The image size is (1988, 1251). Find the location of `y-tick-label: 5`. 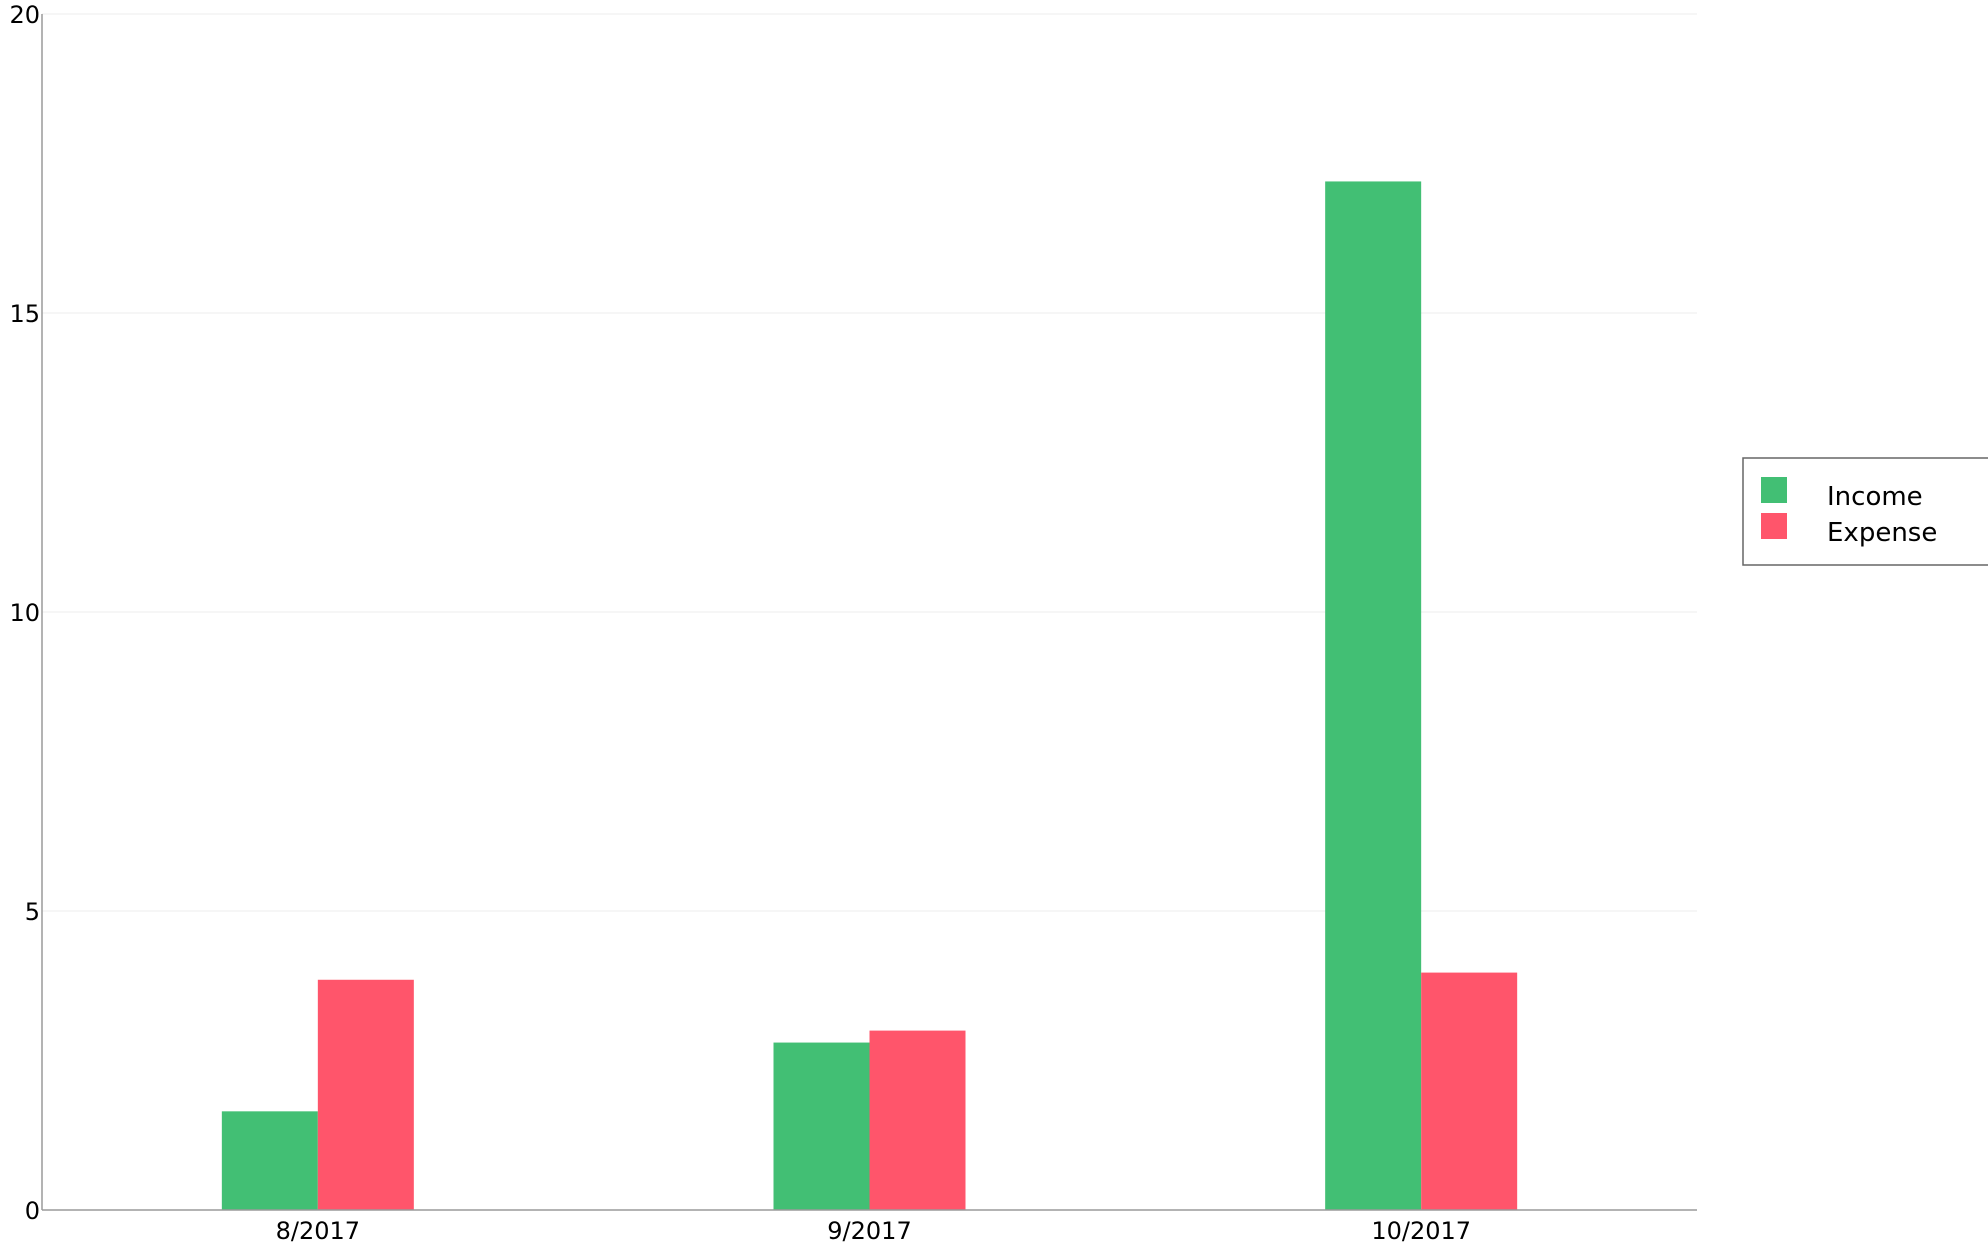

y-tick-label: 5 is located at coordinates (32, 912).